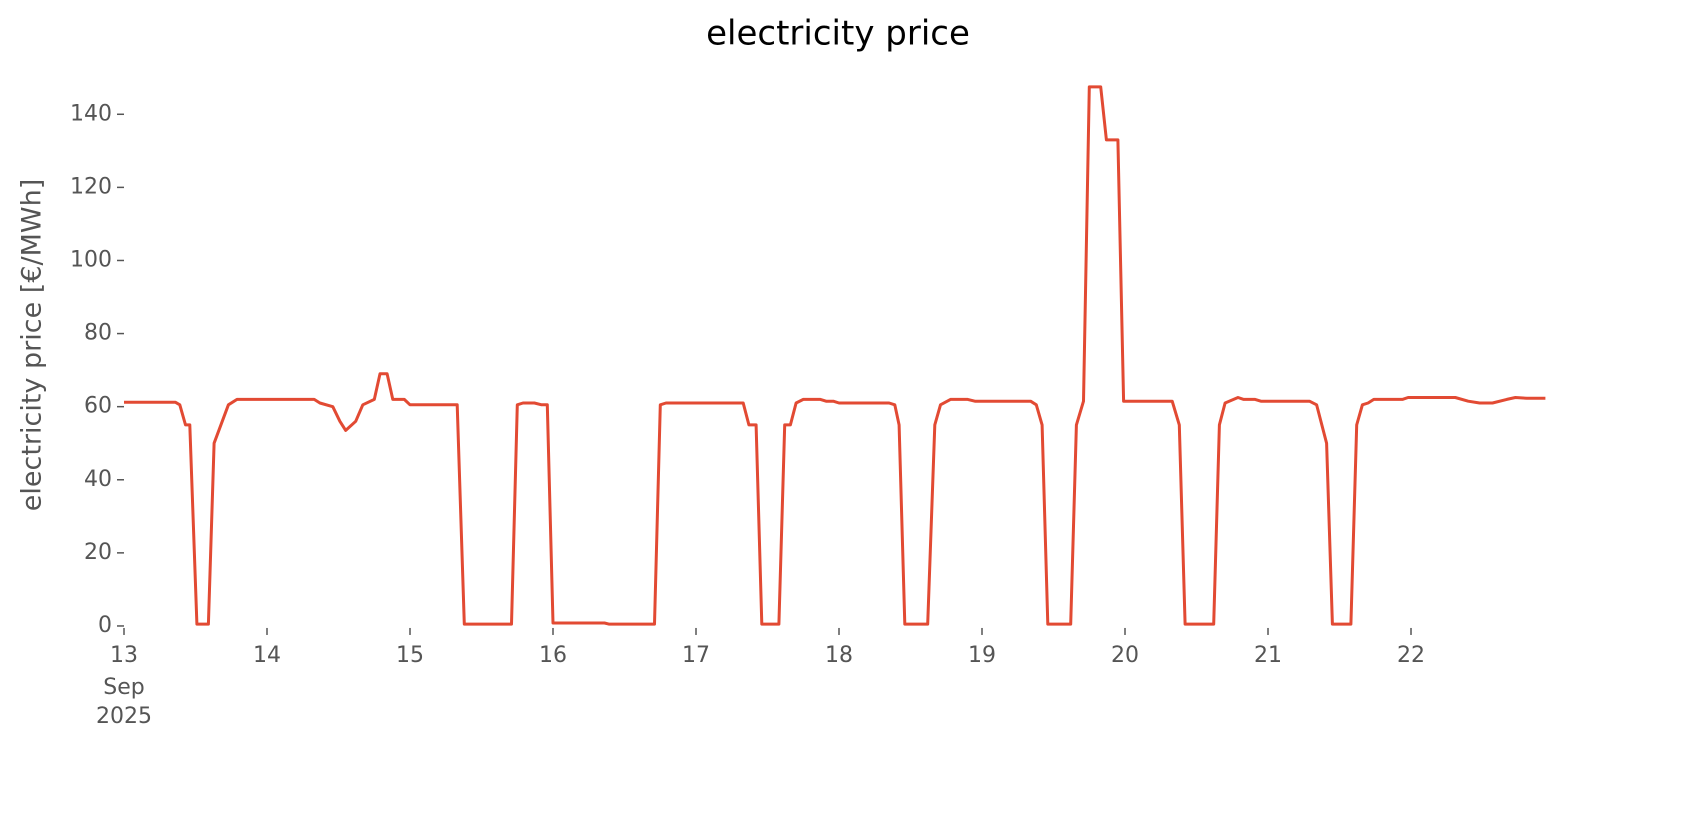 This screenshot has width=1706, height=815. Describe the element at coordinates (98, 406) in the screenshot. I see `y-tick-label: 60` at that location.